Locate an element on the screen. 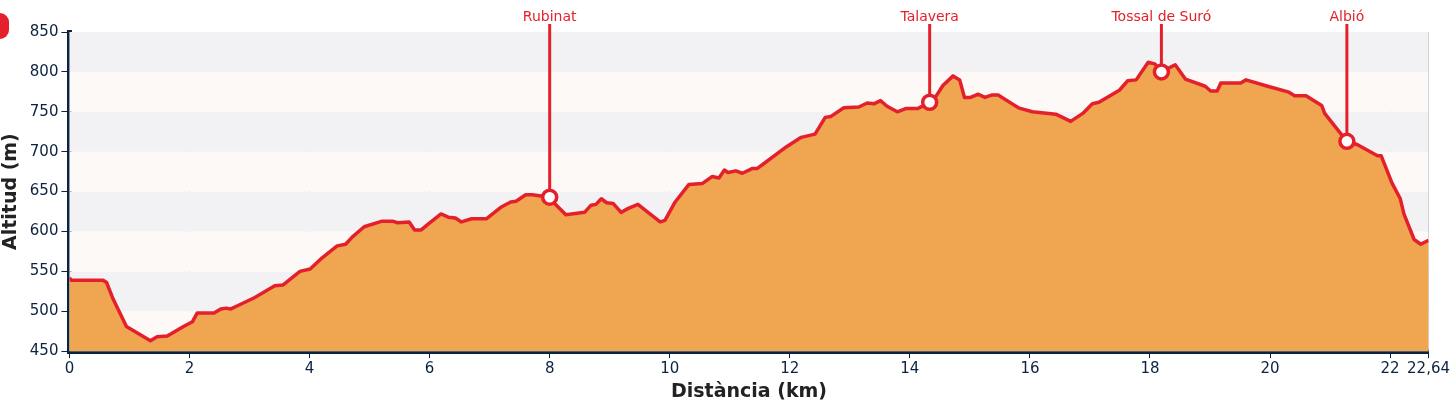 The height and width of the screenshot is (403, 1452). x-tick-label: 20 is located at coordinates (1270, 368).